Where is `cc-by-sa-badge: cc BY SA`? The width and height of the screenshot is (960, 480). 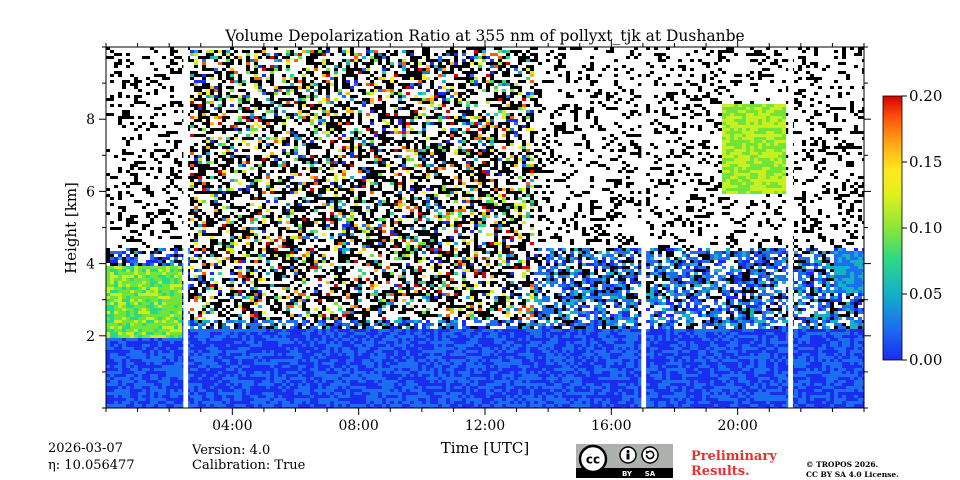
cc-by-sa-badge: cc BY SA is located at coordinates (624, 461).